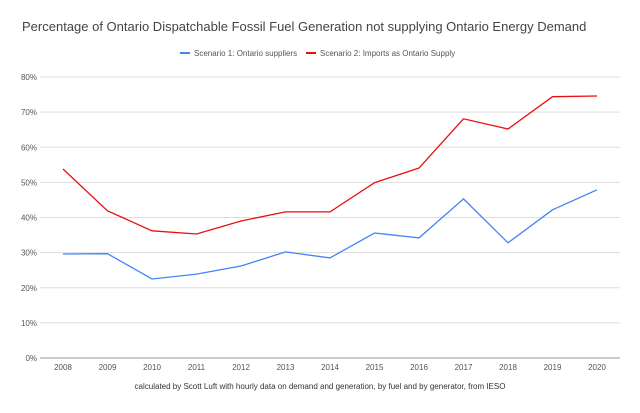 This screenshot has height=413, width=640. Describe the element at coordinates (31, 358) in the screenshot. I see `y-tick-label: 0%` at that location.